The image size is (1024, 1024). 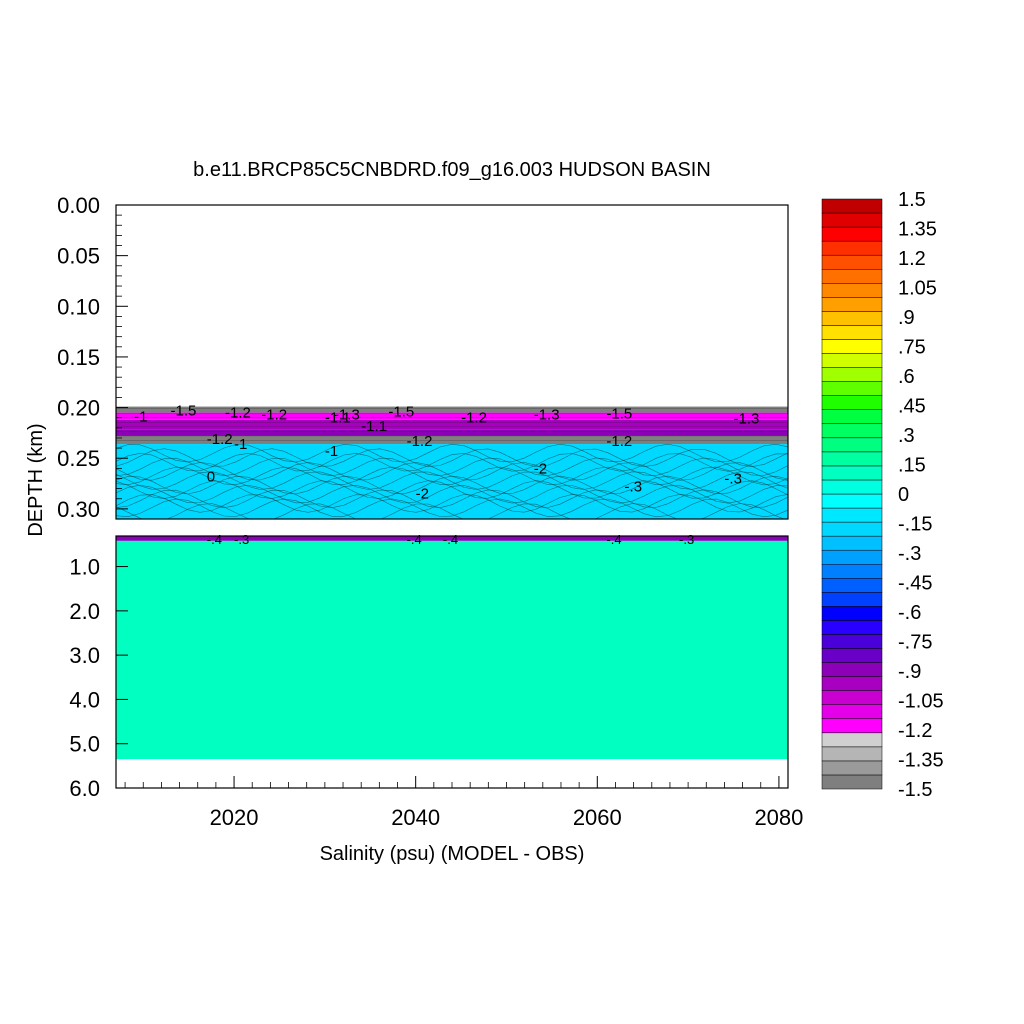 I want to click on x-axis-label: Salinity (psu) (MODEL - OBS), so click(x=452, y=854).